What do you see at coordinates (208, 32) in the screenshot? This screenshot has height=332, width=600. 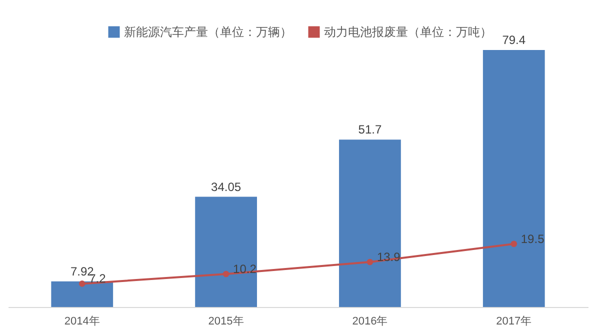 I see `legend-label: 新能源汽车产量（单位：万辆）` at bounding box center [208, 32].